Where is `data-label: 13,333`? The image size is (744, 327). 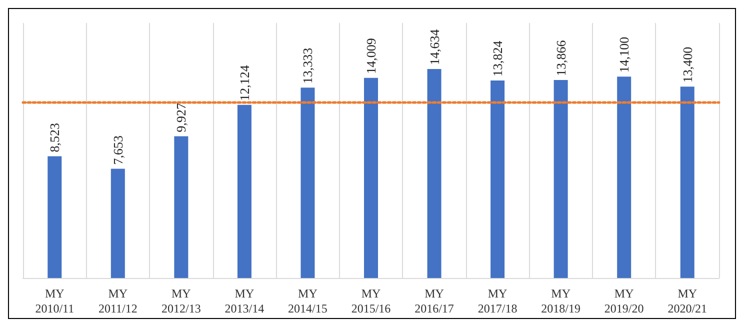 data-label: 13,333 is located at coordinates (308, 66).